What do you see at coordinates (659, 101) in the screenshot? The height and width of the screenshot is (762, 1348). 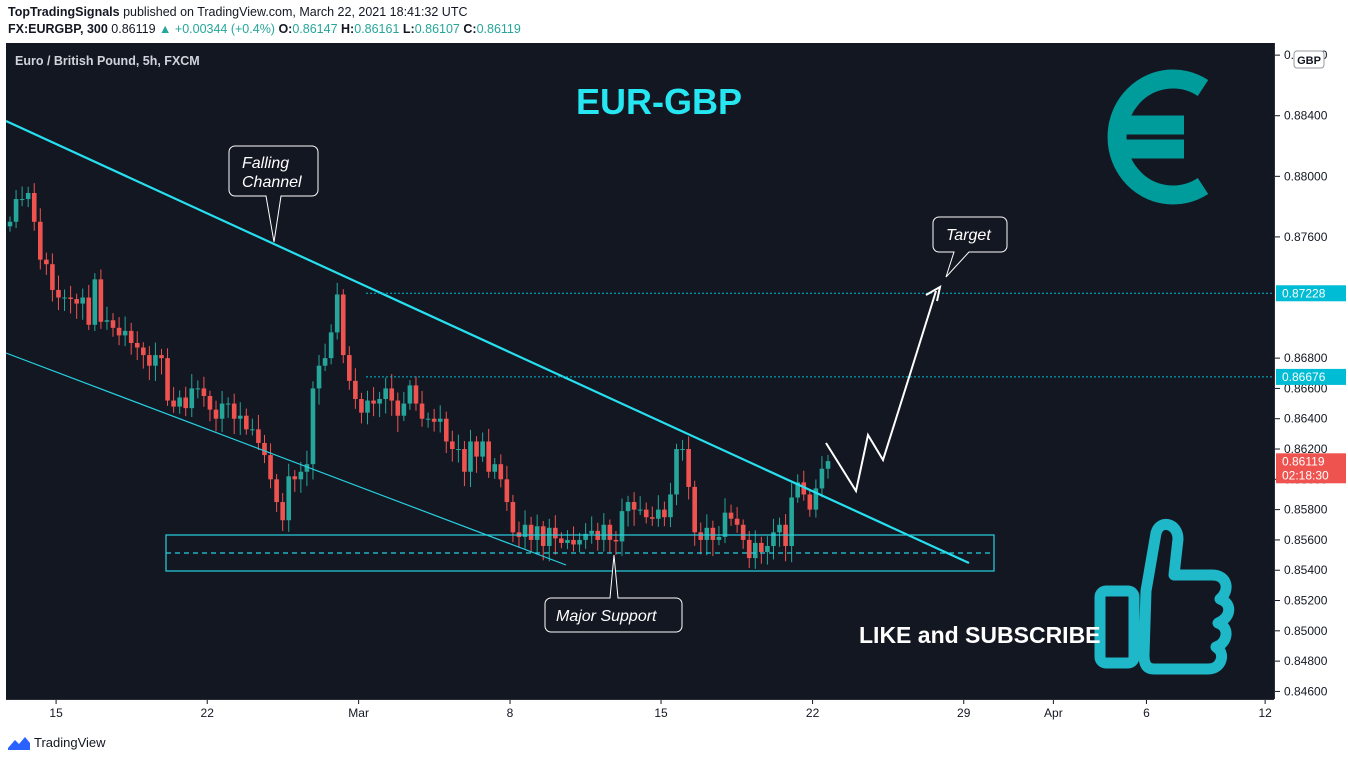 I see `chart-headline: EUR-GBP` at bounding box center [659, 101].